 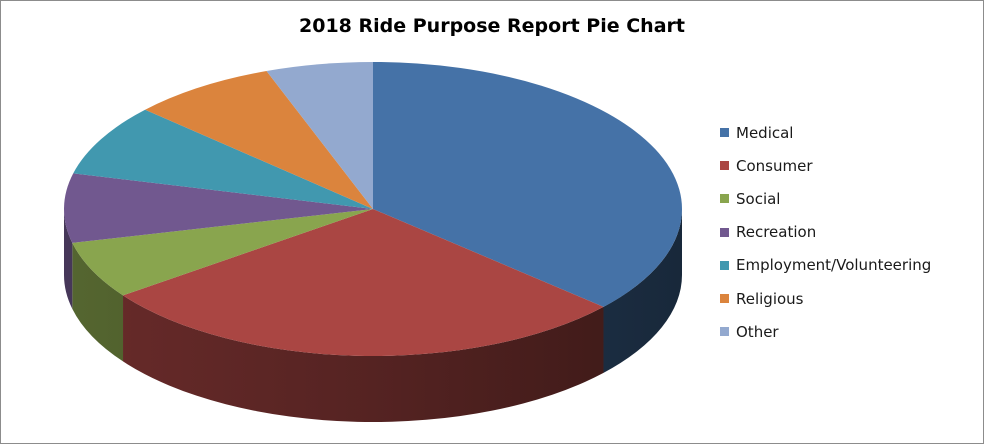 What do you see at coordinates (765, 132) in the screenshot?
I see `legend-label-medical: Medical` at bounding box center [765, 132].